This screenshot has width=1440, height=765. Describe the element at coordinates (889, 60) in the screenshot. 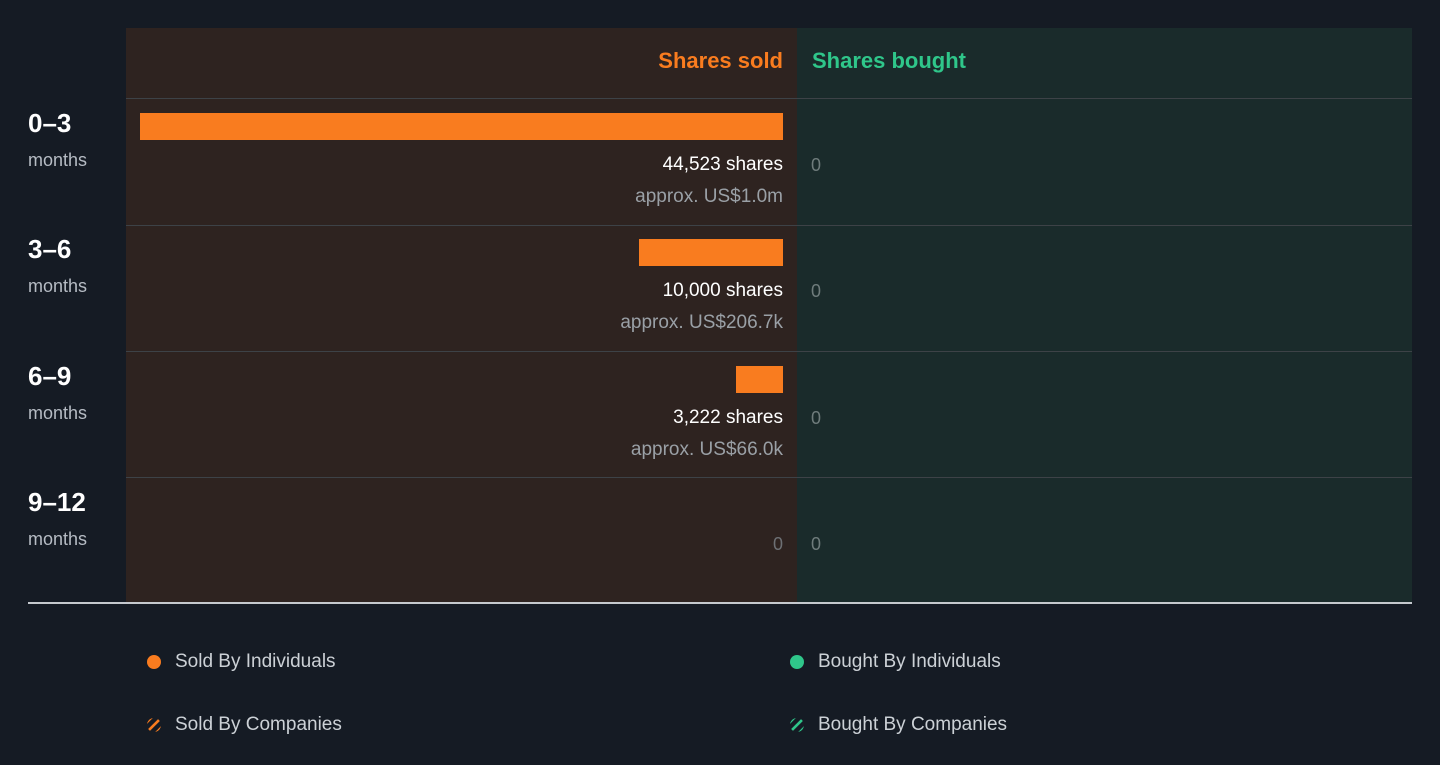

I see `shares-bought-header: Shares bought` at that location.